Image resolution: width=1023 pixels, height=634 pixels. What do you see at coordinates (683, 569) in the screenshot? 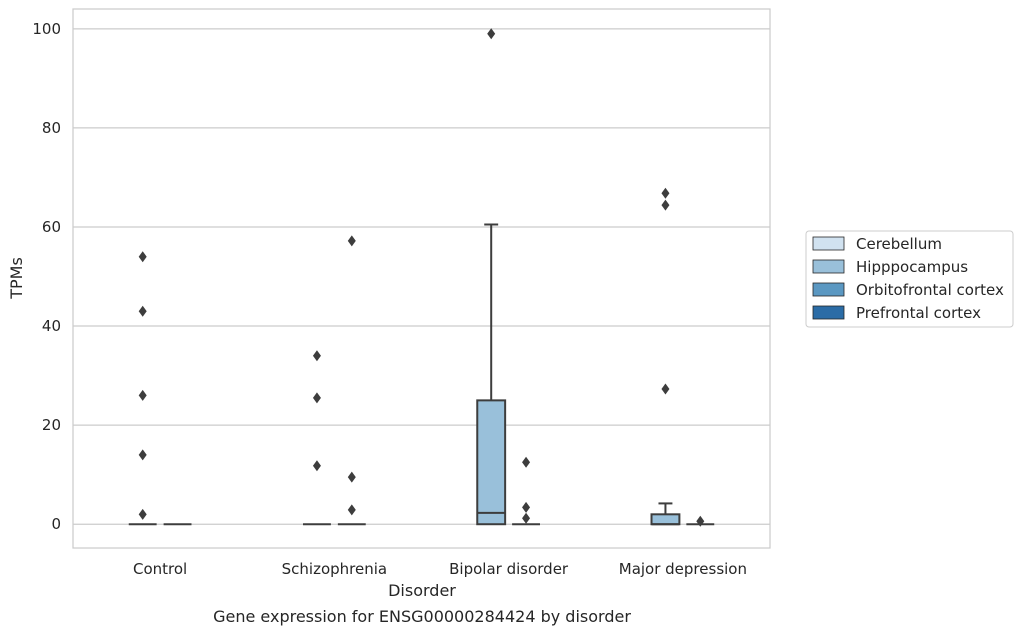
I see `x-tick-label: Major depression` at bounding box center [683, 569].